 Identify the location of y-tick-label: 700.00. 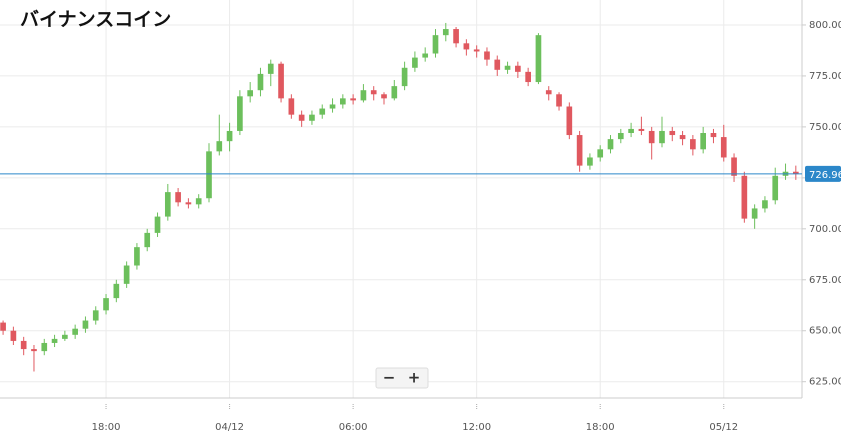
(825, 229).